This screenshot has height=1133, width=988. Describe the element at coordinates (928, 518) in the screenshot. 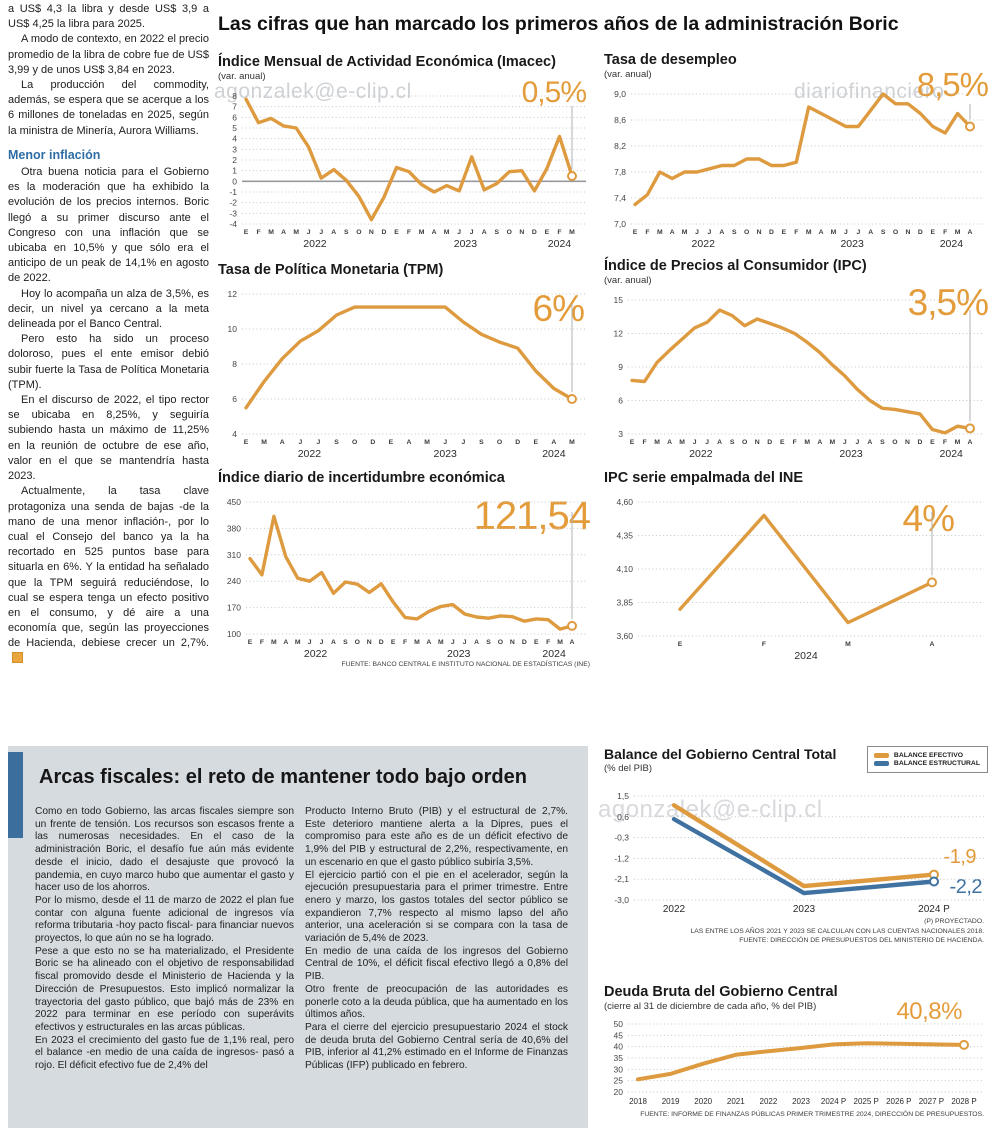

I see `chart-highlight-value: 4%` at that location.